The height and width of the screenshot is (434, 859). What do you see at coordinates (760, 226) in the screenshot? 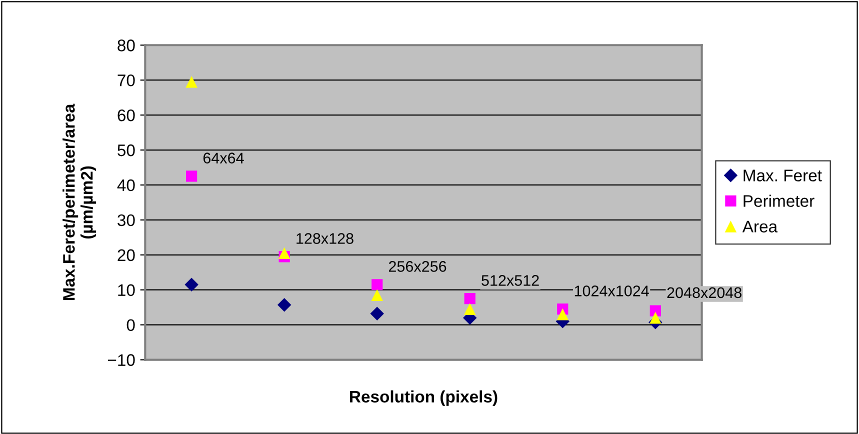
I see `legend-label: Area` at bounding box center [760, 226].